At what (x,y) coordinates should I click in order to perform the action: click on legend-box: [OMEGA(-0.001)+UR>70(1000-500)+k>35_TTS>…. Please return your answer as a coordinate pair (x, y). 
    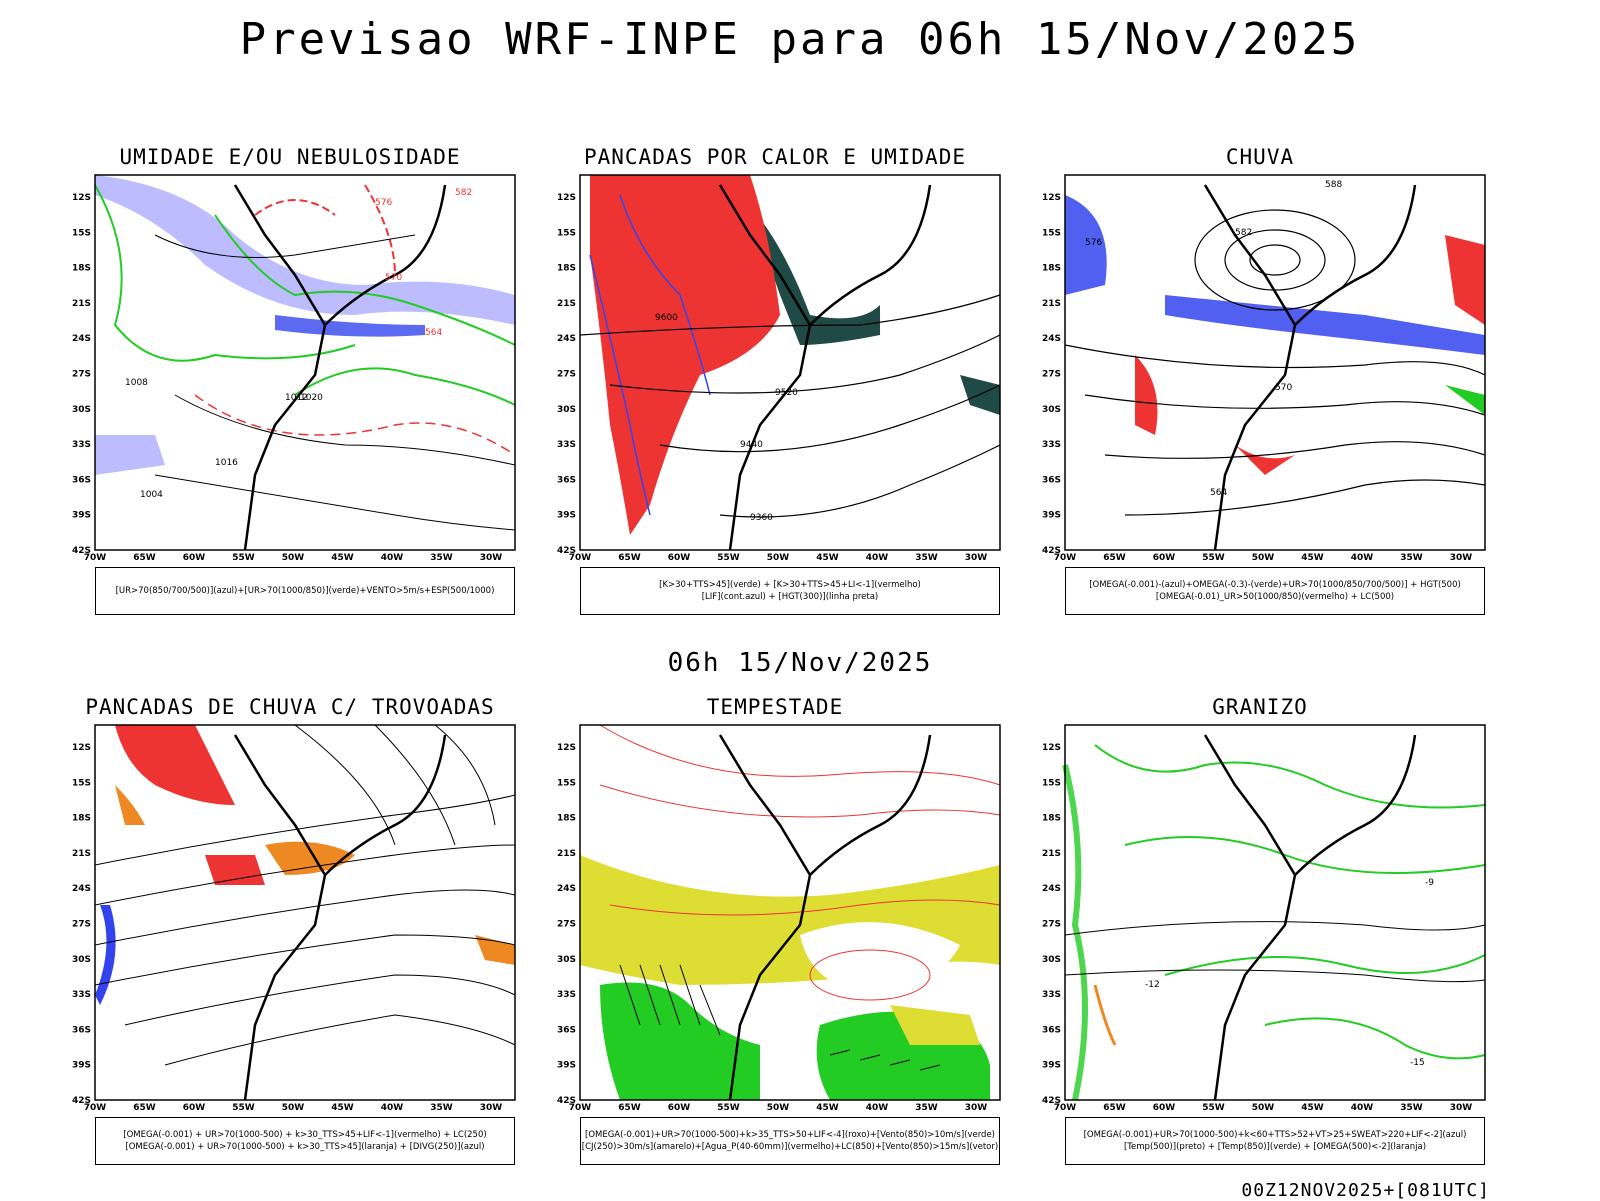
    Looking at the image, I should click on (790, 1141).